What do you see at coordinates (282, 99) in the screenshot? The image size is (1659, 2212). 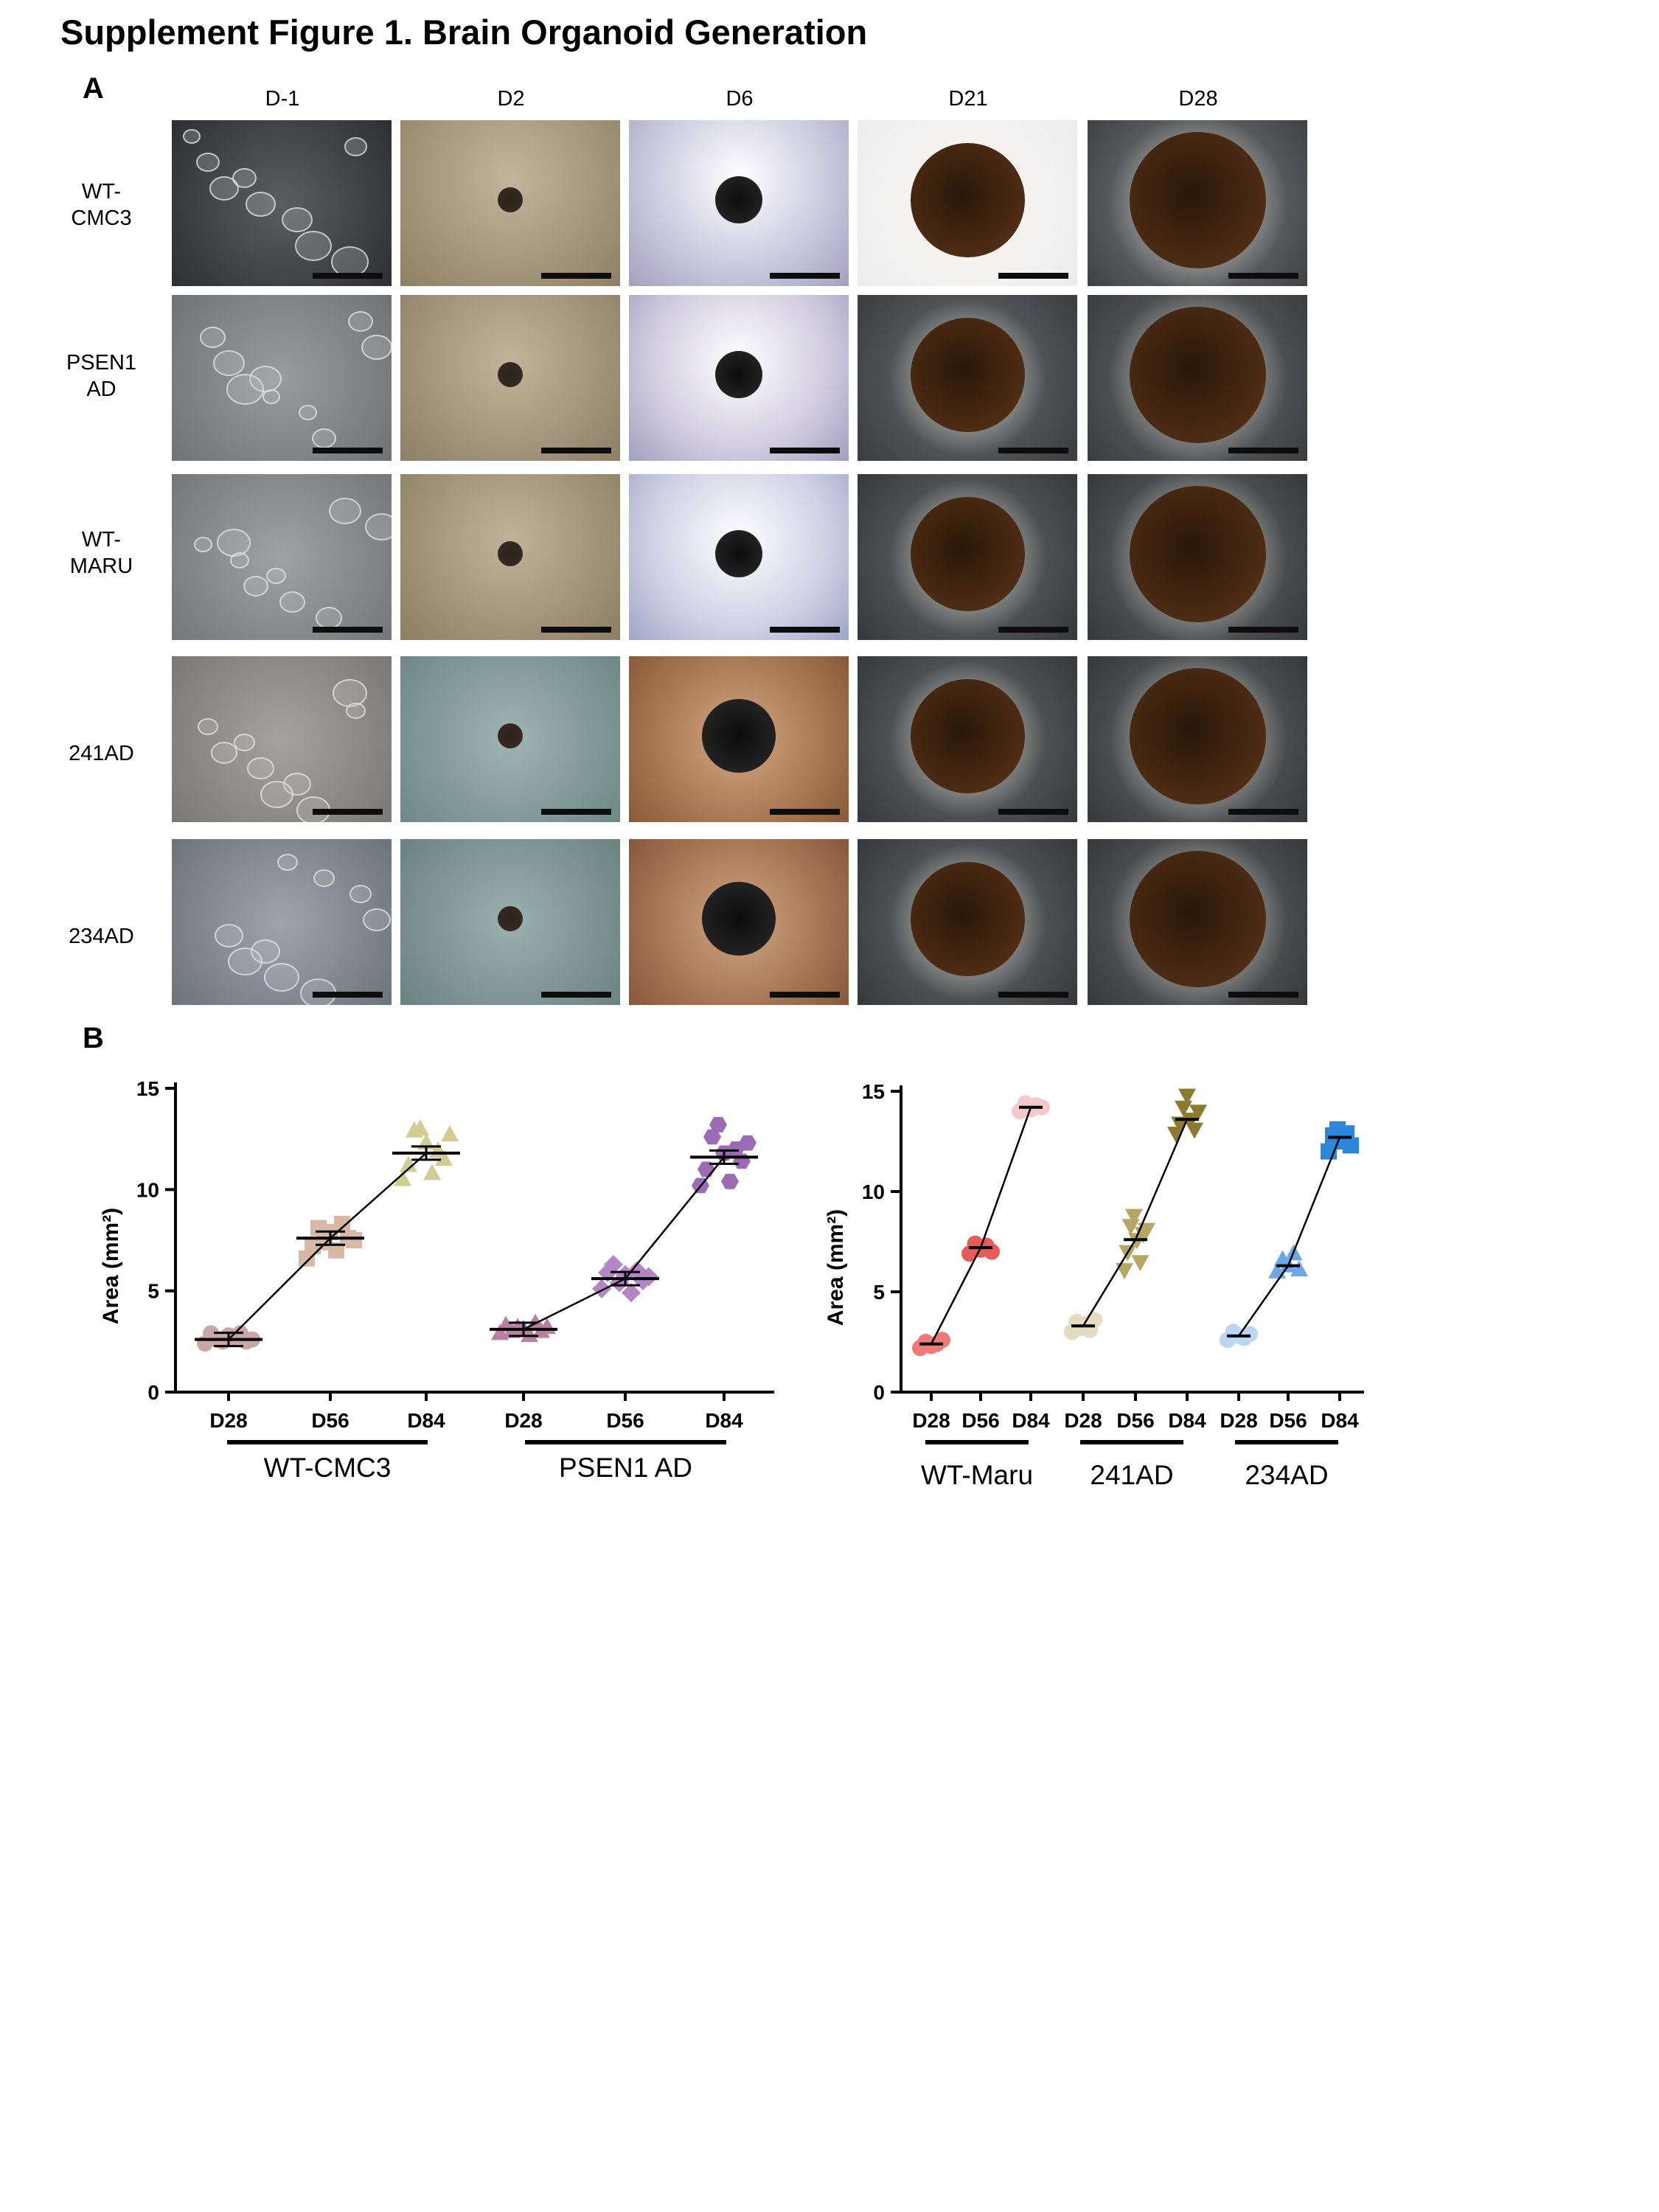 I see `column-header-d-1: D-1` at bounding box center [282, 99].